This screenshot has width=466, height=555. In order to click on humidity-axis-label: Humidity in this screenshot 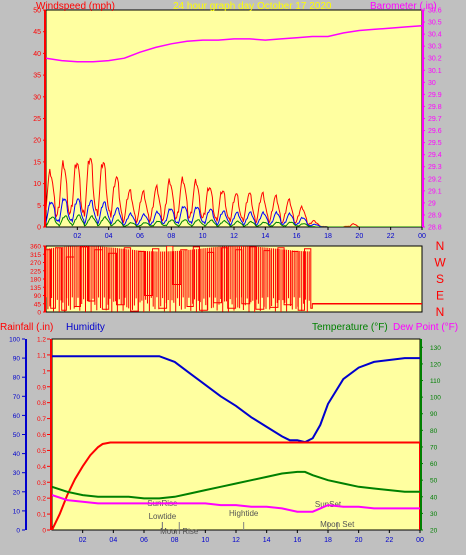, I will do `click(85, 327)`.